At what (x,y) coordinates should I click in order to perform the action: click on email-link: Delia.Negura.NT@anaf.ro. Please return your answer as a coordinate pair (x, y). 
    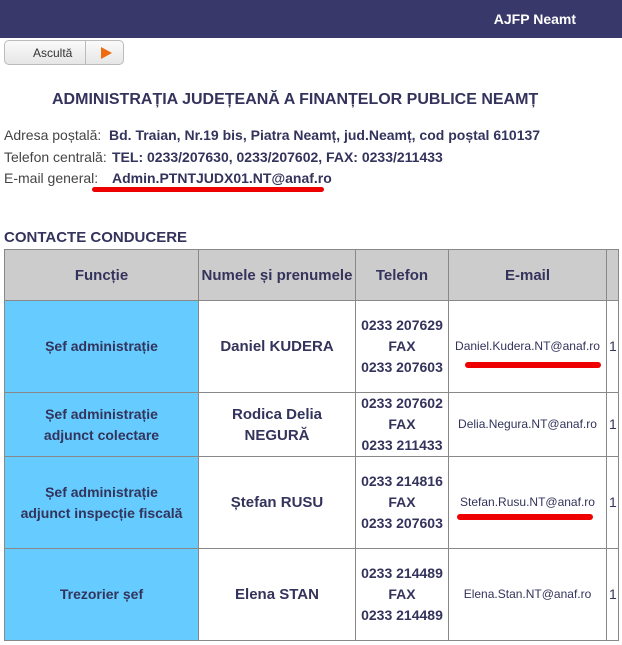
    Looking at the image, I should click on (527, 424).